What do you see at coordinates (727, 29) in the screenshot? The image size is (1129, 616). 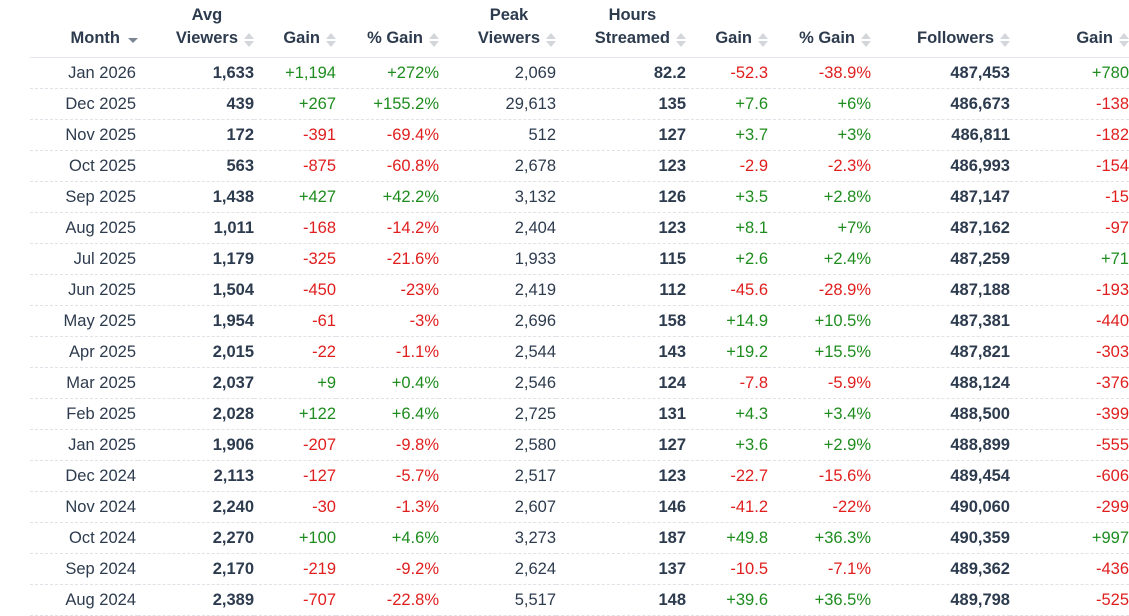 I see `column-header-hours-gain: Gain` at bounding box center [727, 29].